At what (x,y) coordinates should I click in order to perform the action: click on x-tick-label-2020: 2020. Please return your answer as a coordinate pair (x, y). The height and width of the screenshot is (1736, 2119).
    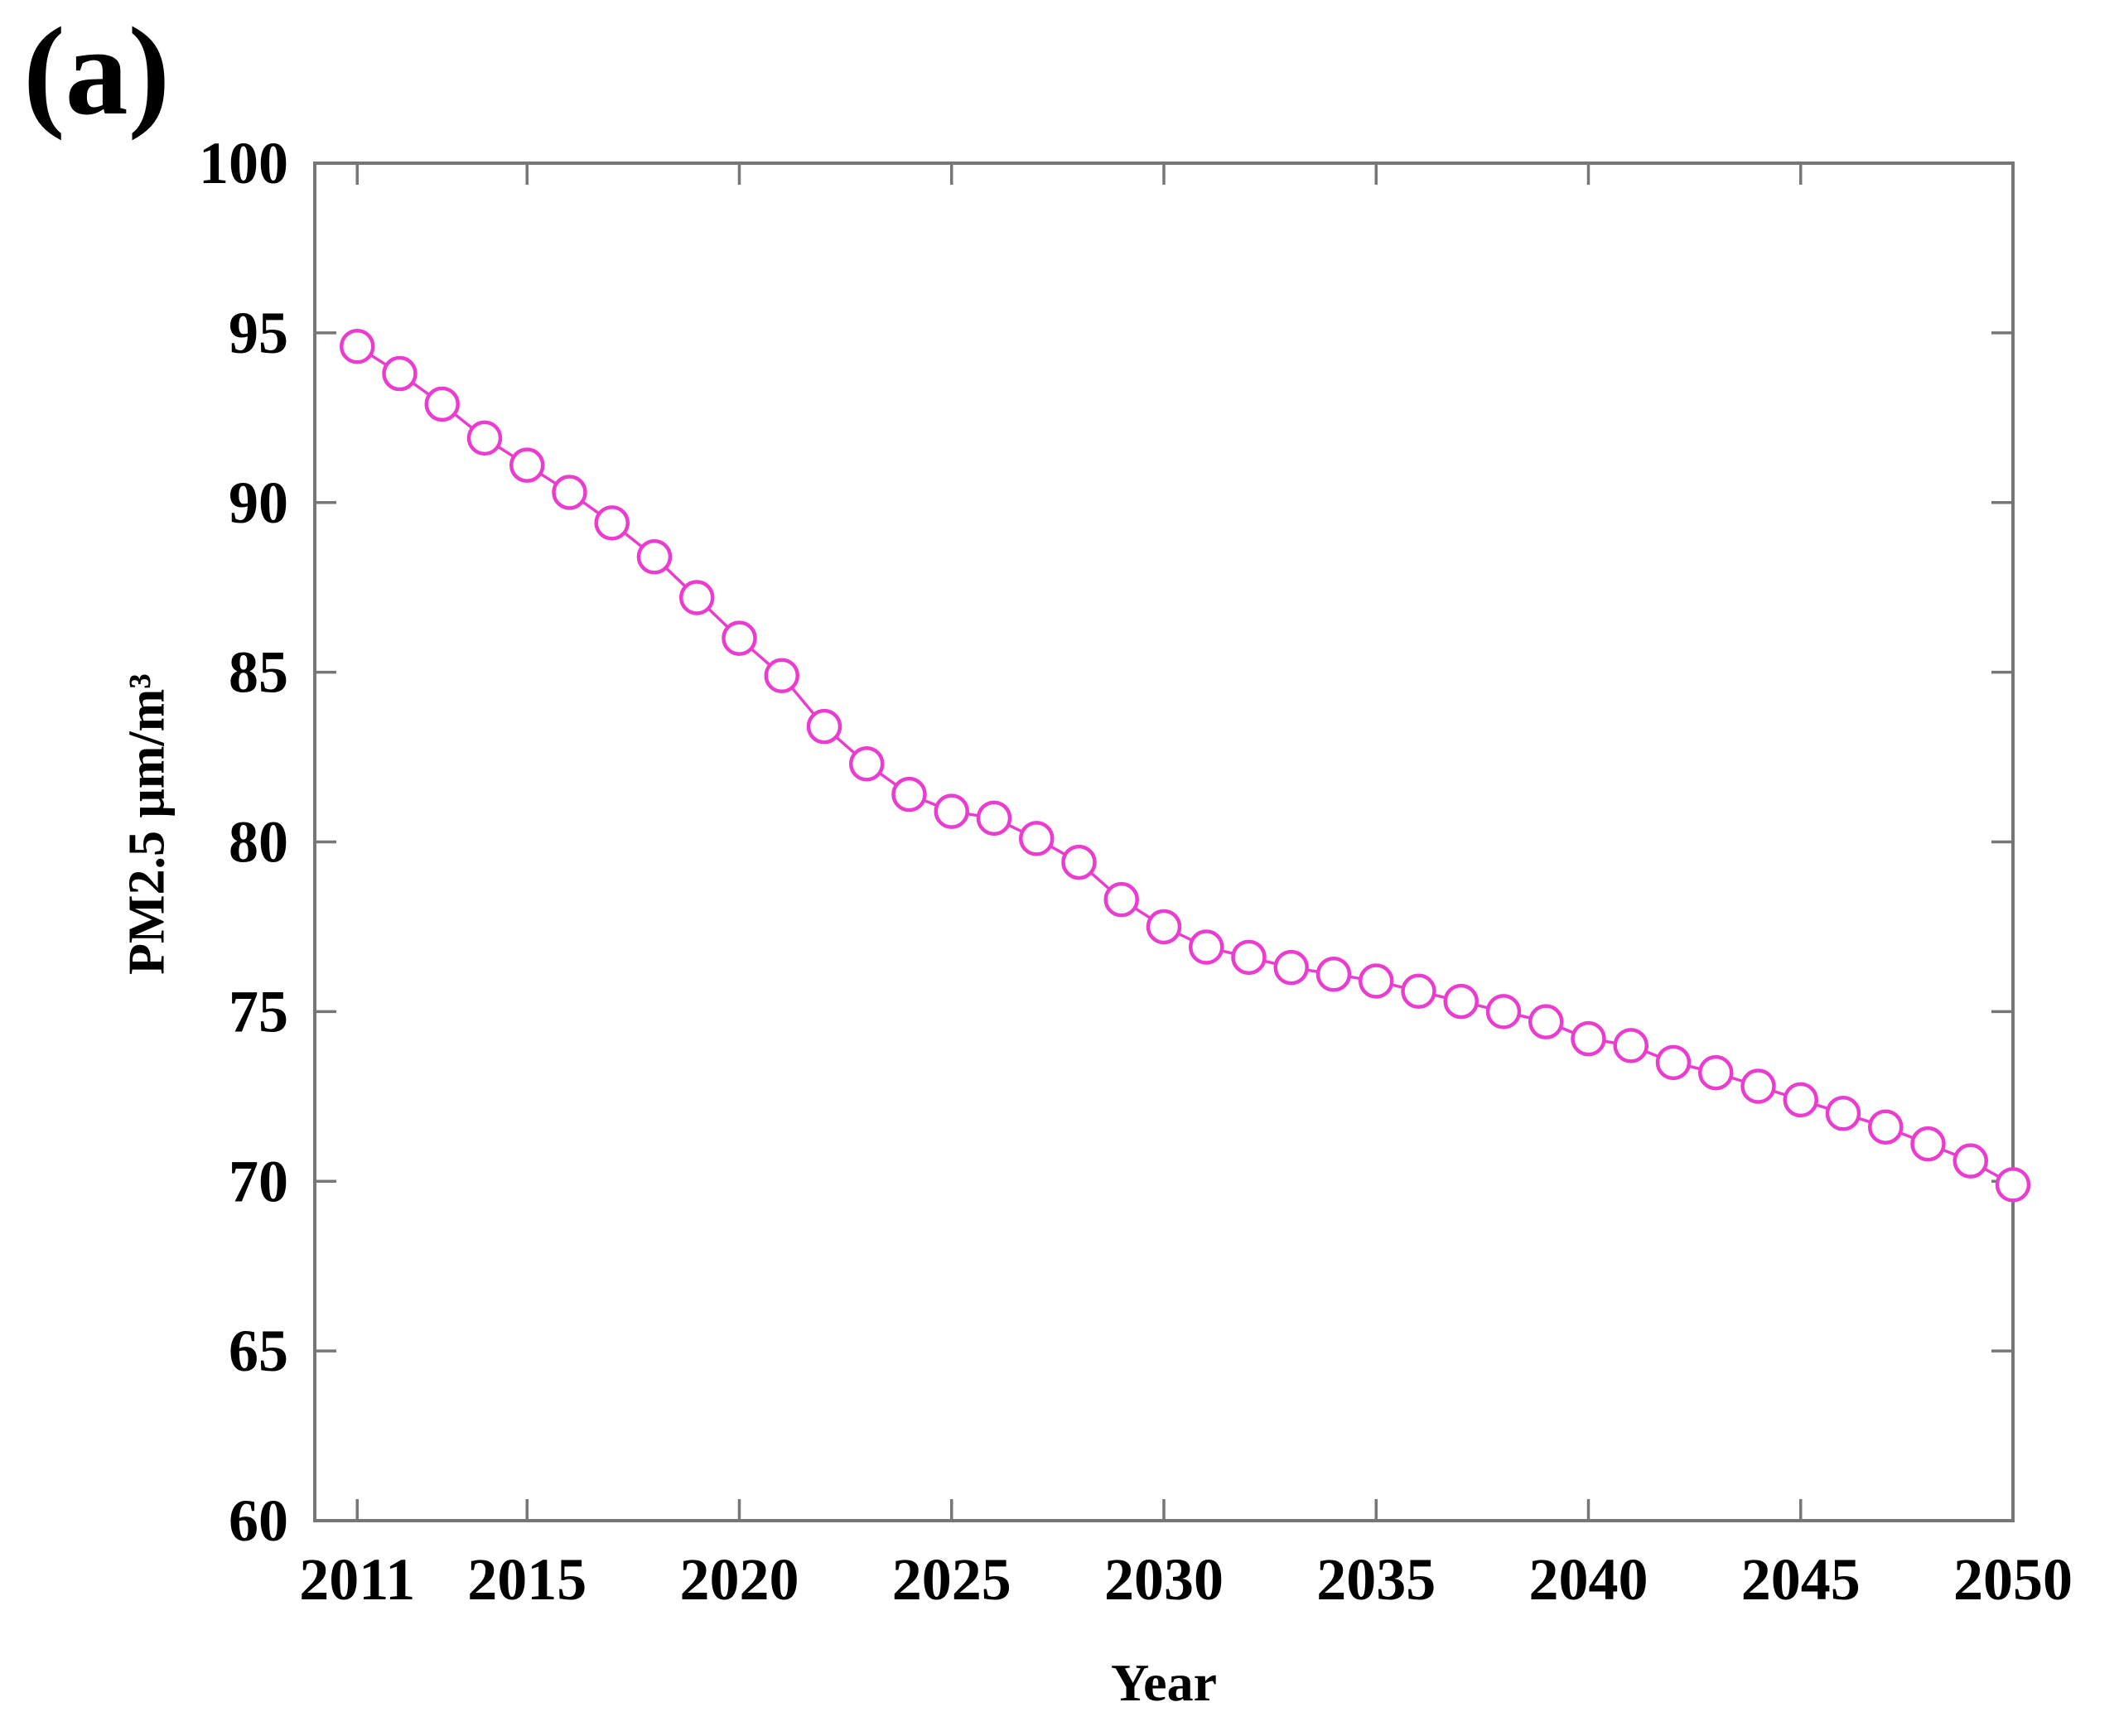
    Looking at the image, I should click on (739, 1579).